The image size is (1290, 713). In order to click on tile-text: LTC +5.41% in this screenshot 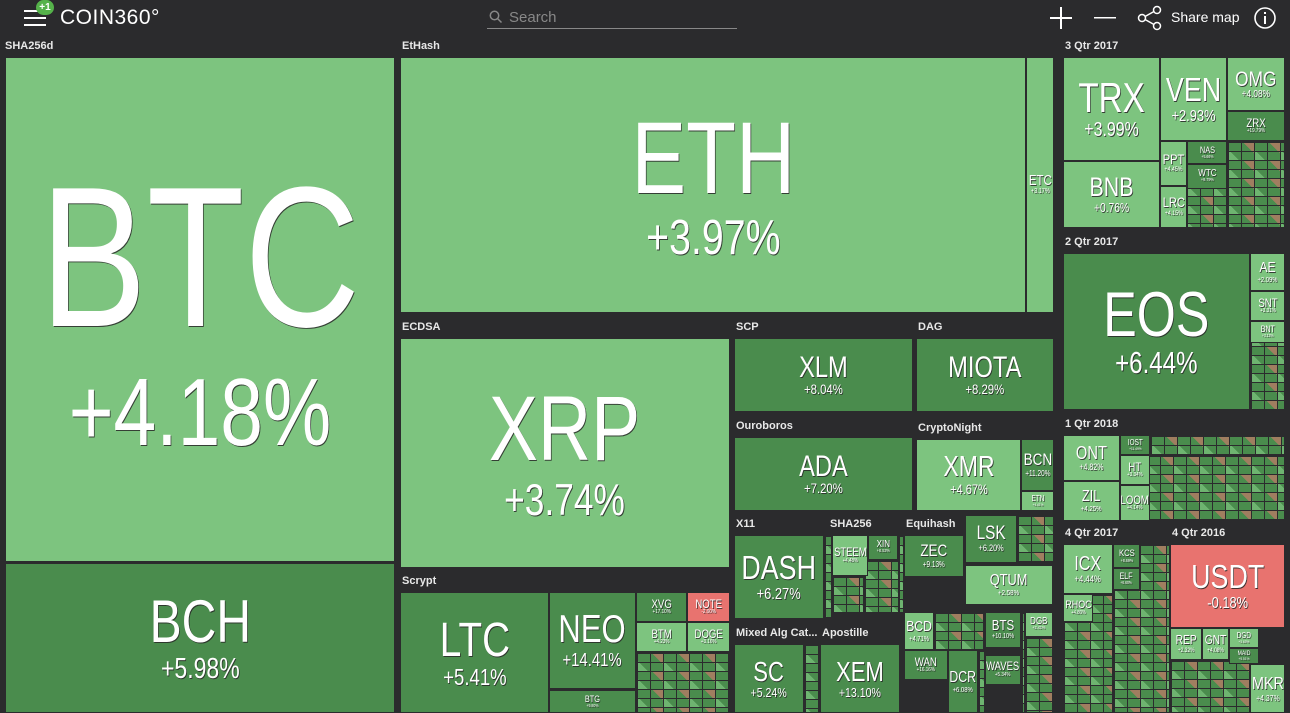, I will do `click(474, 652)`.